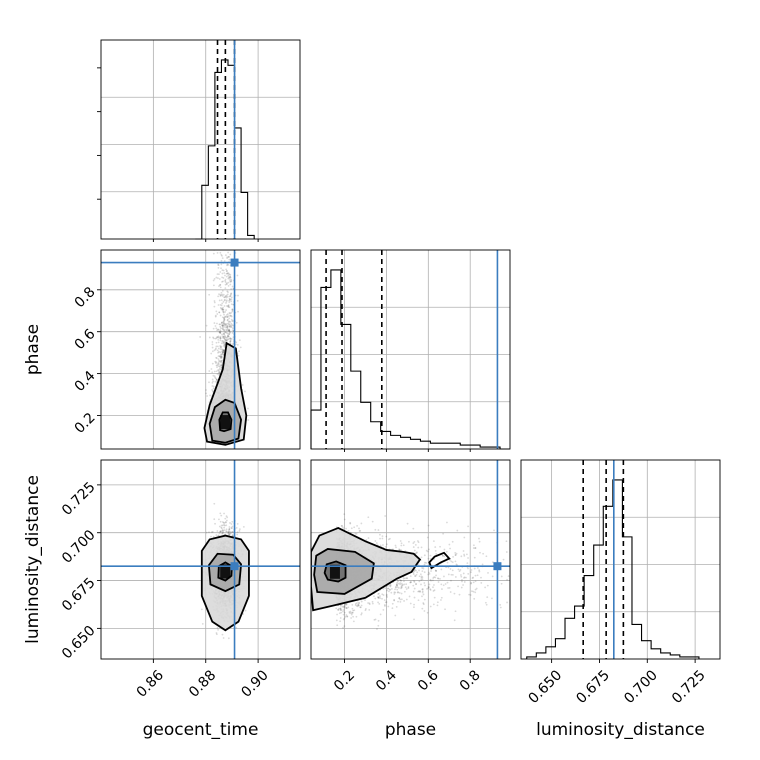 This screenshot has width=760, height=760. I want to click on truth-marker, so click(234, 262).